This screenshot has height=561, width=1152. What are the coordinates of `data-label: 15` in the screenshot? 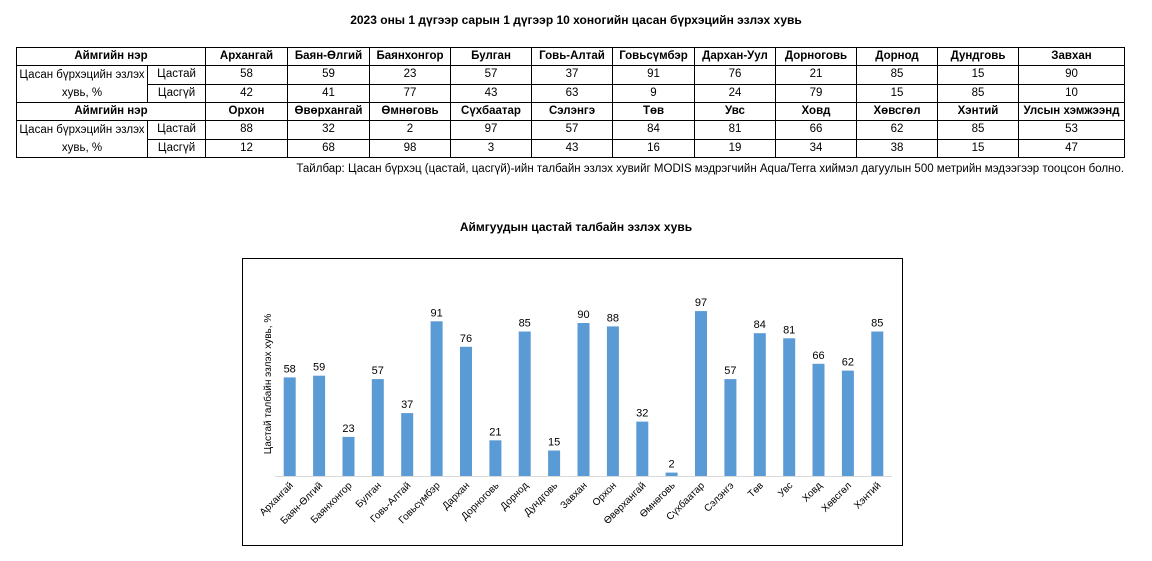 It's located at (554, 443).